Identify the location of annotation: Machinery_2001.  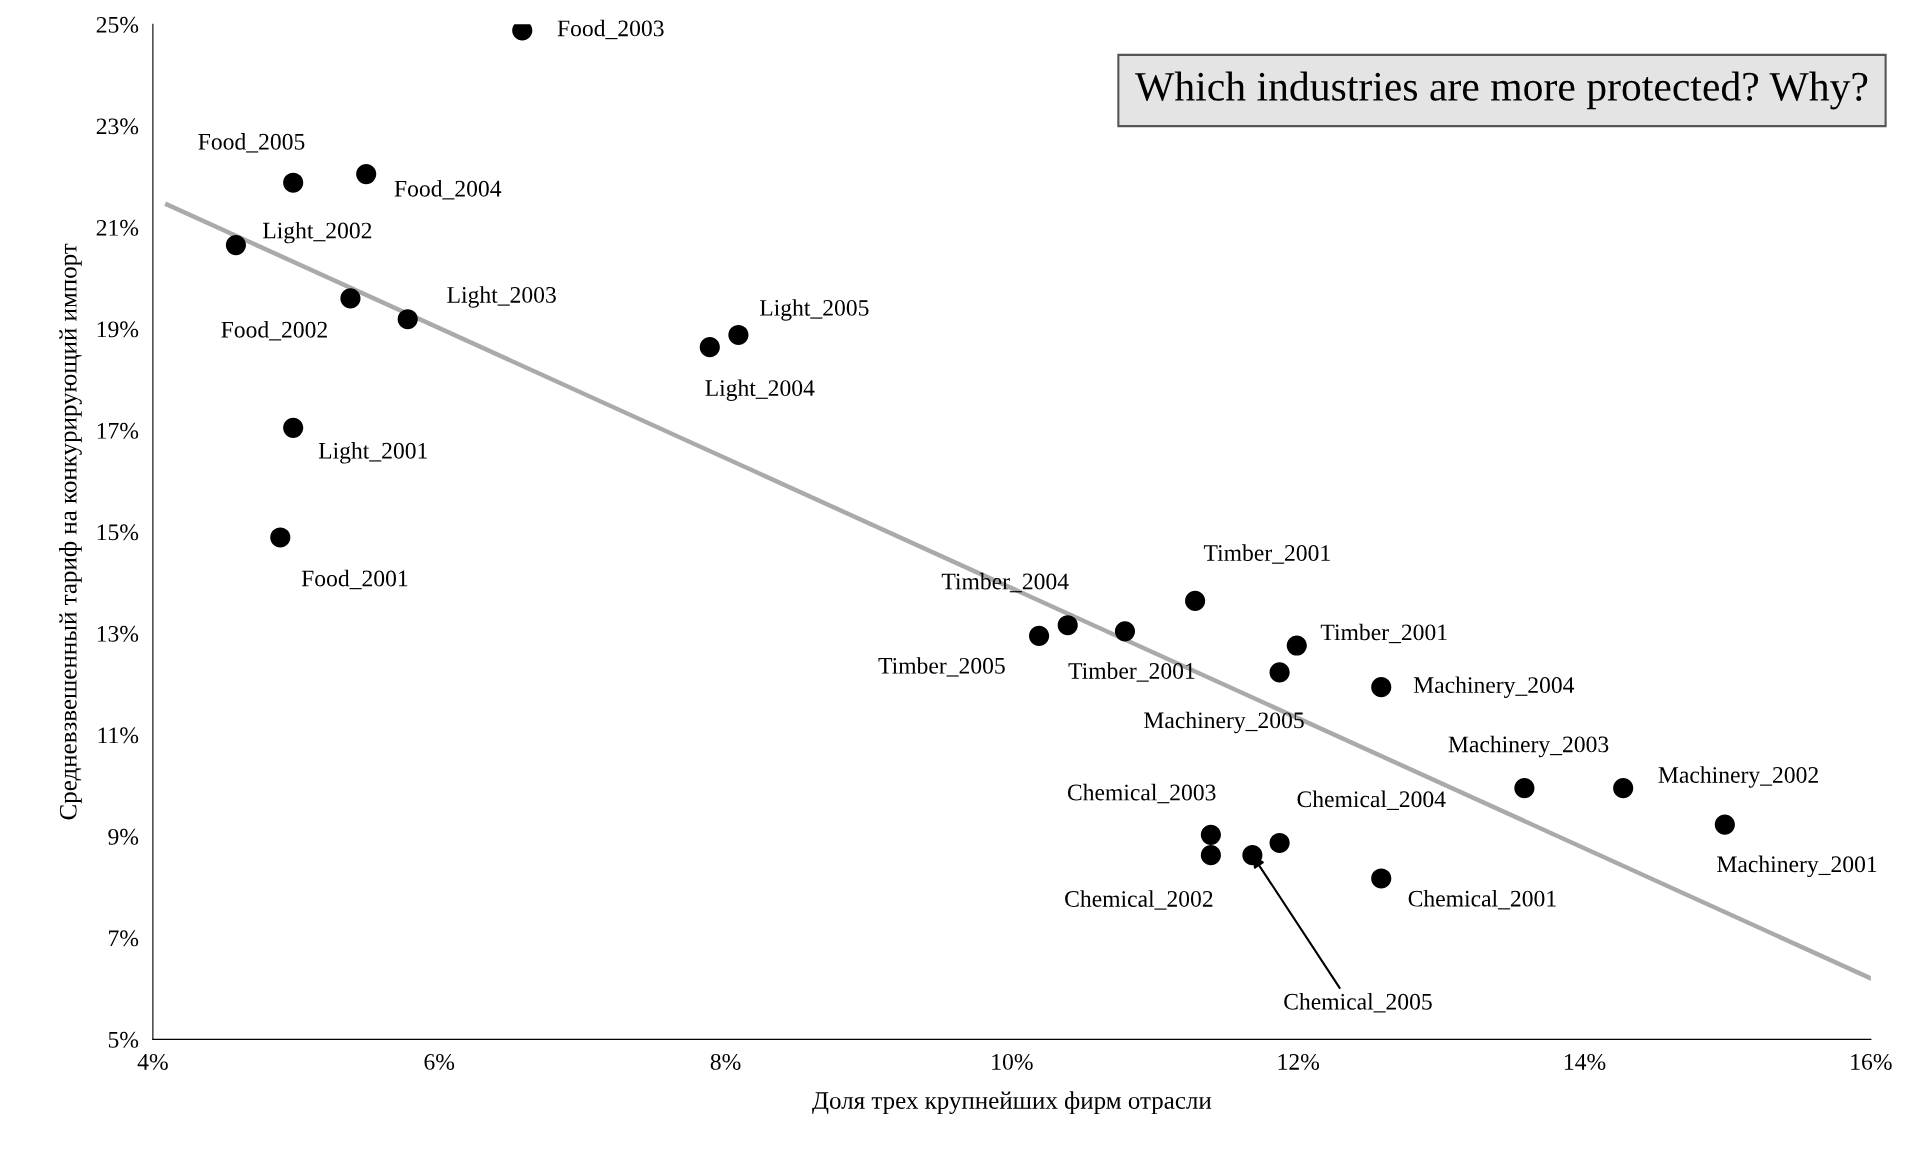
(1797, 866).